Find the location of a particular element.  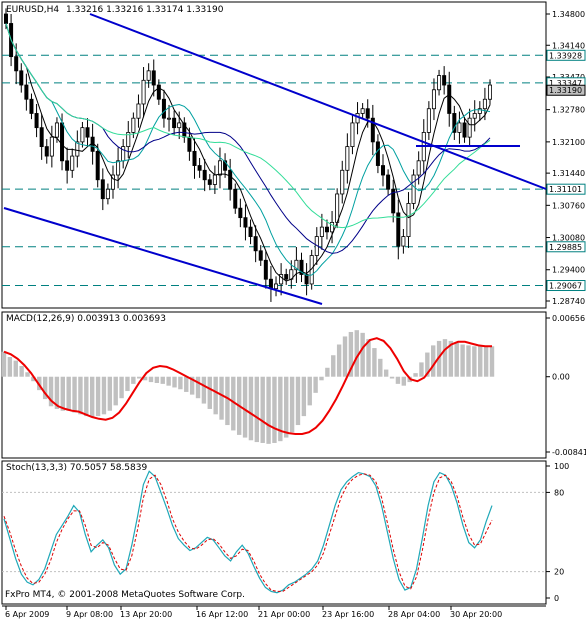

time-axis-label: 13 Apr 20:00 is located at coordinates (146, 614).